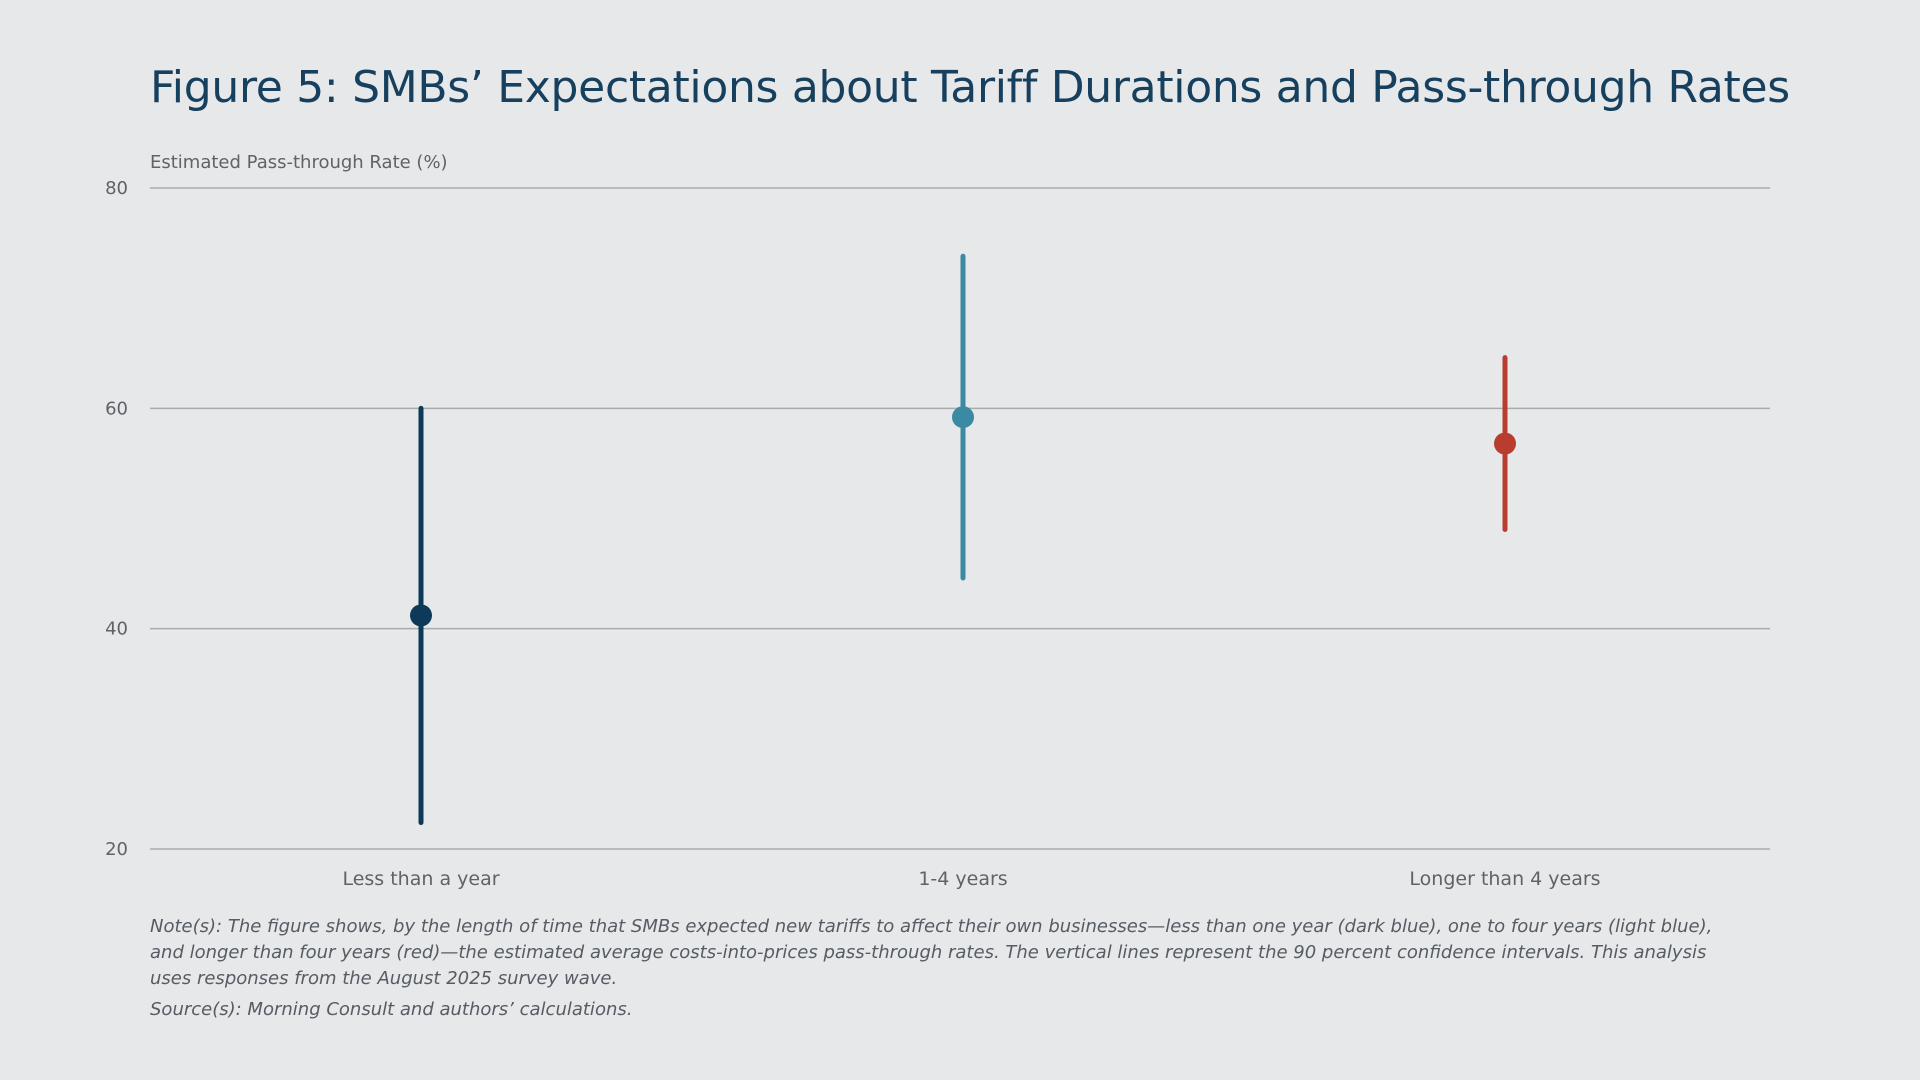 The width and height of the screenshot is (1920, 1080). I want to click on x-tick-label-2: 1-4 years, so click(962, 879).